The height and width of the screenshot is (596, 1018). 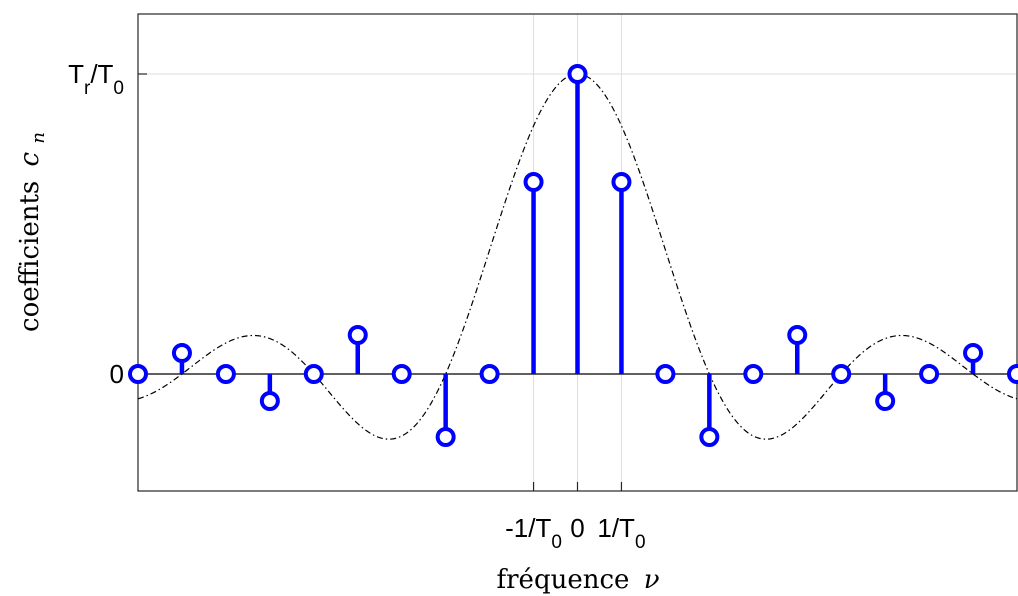 What do you see at coordinates (76, 74) in the screenshot?
I see `y-tick-text: T` at bounding box center [76, 74].